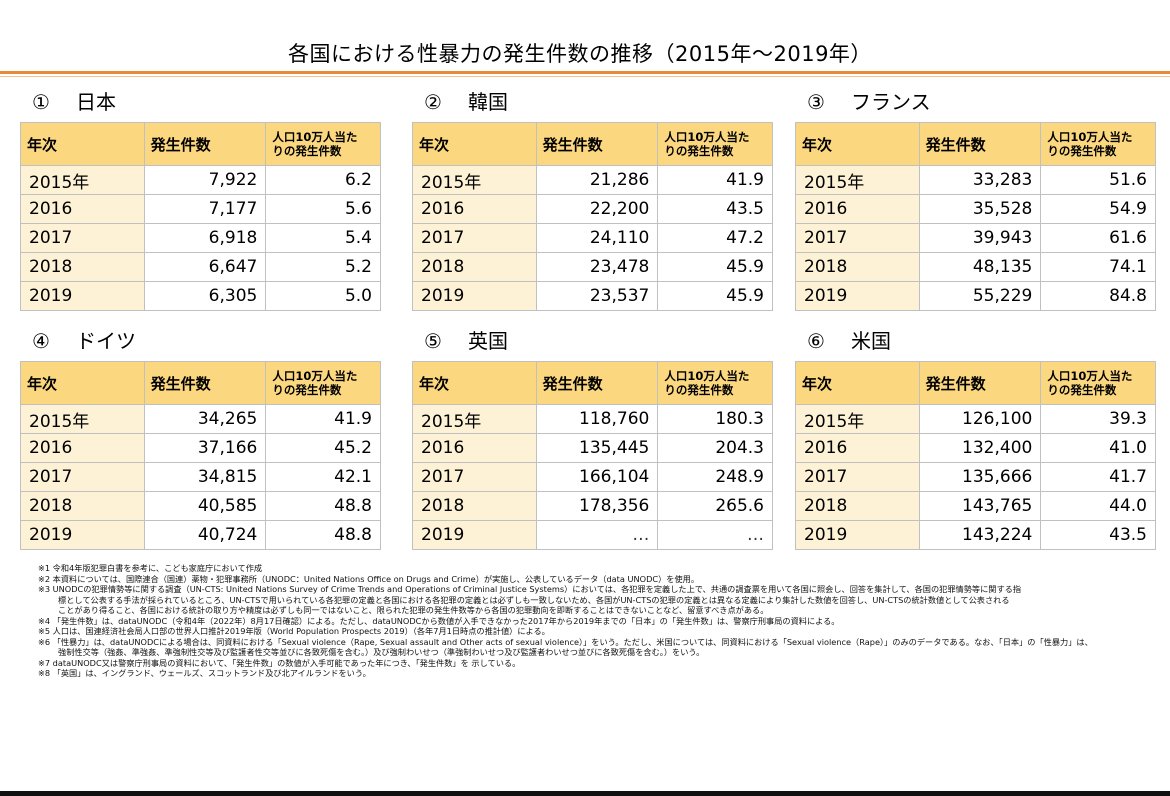  Describe the element at coordinates (323, 180) in the screenshot. I see `cell-rate: 6.2` at that location.